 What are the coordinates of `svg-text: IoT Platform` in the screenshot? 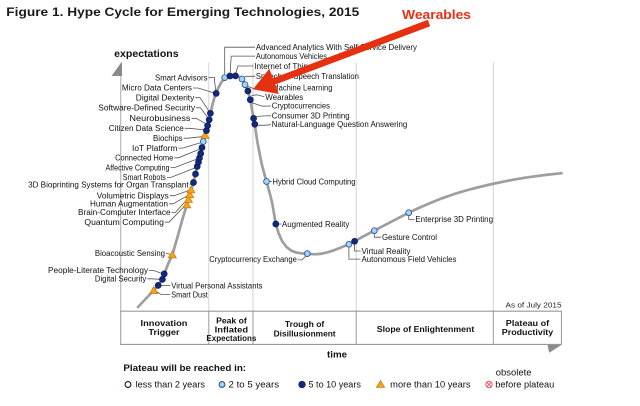 It's located at (154, 148).